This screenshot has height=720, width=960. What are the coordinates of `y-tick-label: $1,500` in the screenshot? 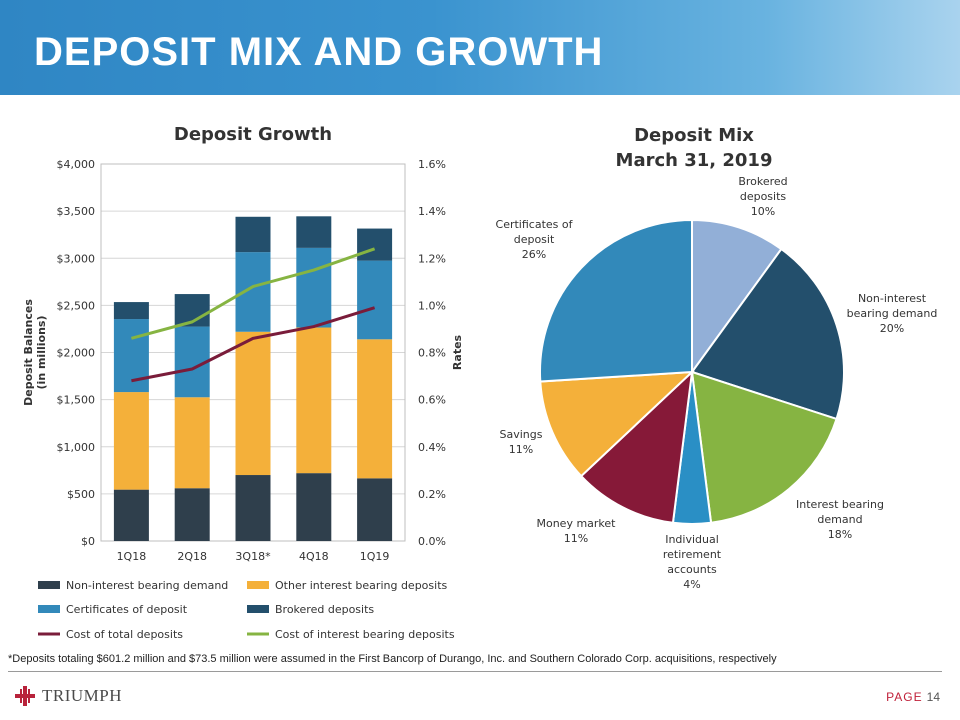 It's located at (76, 400).